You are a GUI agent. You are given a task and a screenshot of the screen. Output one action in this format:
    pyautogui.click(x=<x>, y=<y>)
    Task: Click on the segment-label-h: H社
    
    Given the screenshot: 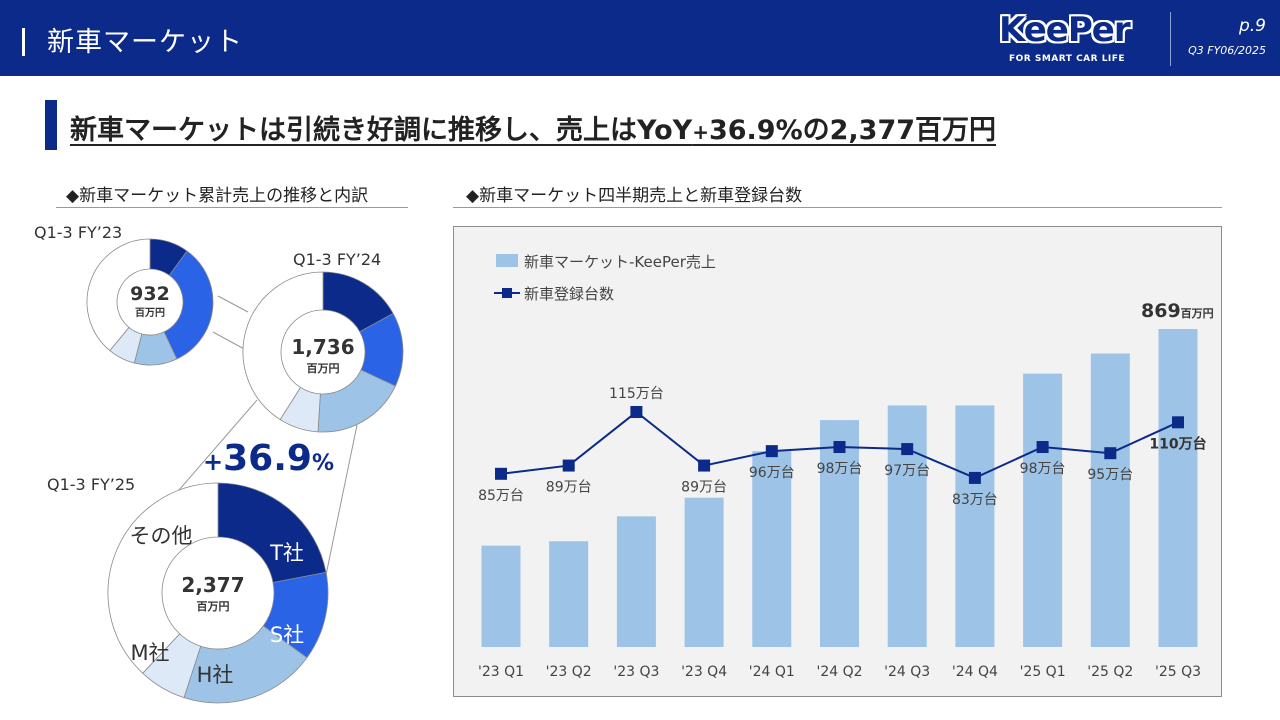 What is the action you would take?
    pyautogui.click(x=215, y=675)
    